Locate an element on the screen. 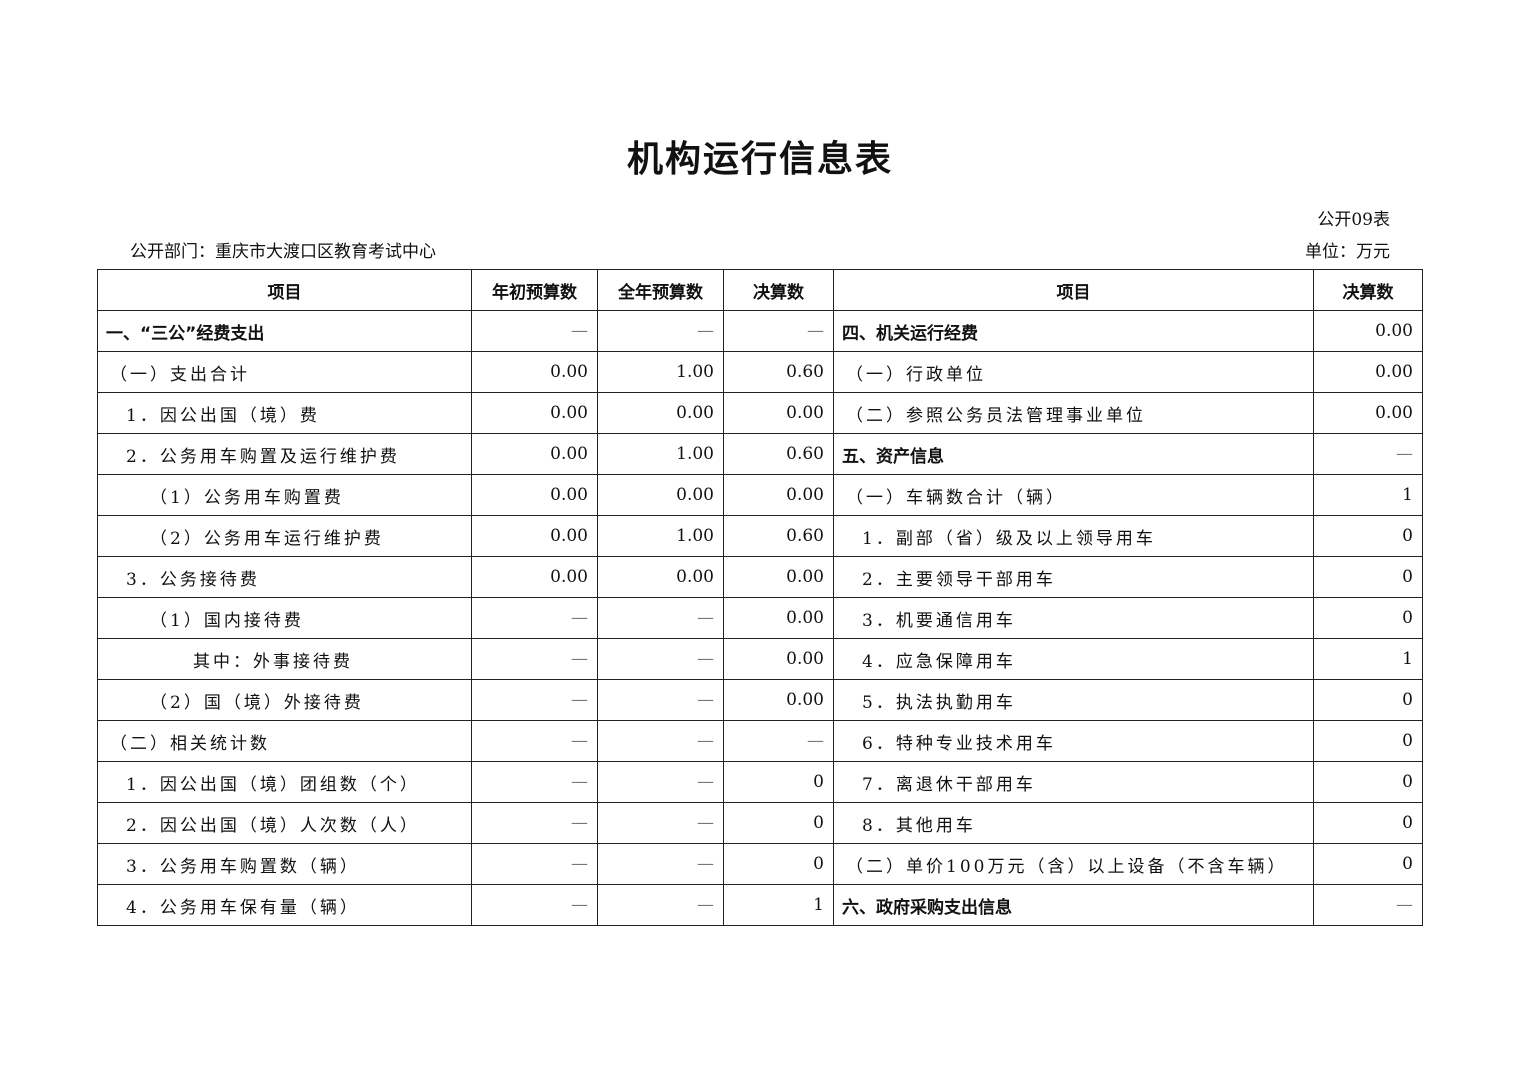 This screenshot has width=1520, height=1074. header-final-account-right: 决算数 is located at coordinates (1368, 290).